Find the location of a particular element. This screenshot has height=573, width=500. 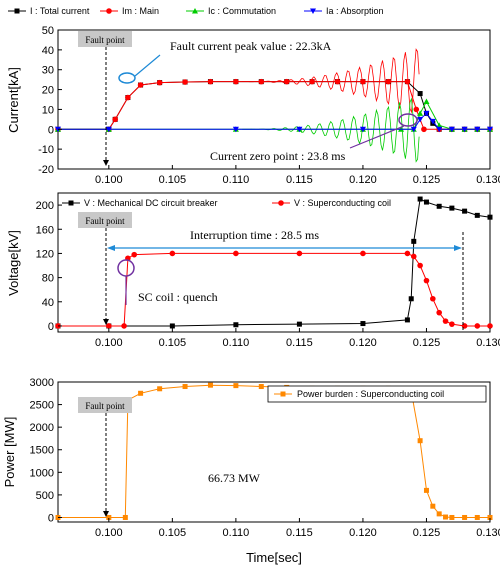

fault-point-box is located at coordinates (105, 39).